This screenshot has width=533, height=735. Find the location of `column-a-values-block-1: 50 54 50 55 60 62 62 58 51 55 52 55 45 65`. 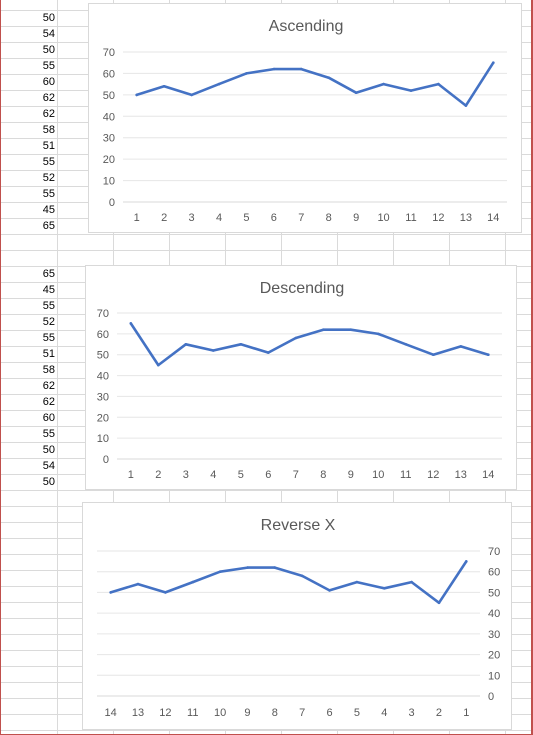

column-a-values-block-1: 50 54 50 55 60 62 62 58 51 55 52 55 45 65 is located at coordinates (28, 122).